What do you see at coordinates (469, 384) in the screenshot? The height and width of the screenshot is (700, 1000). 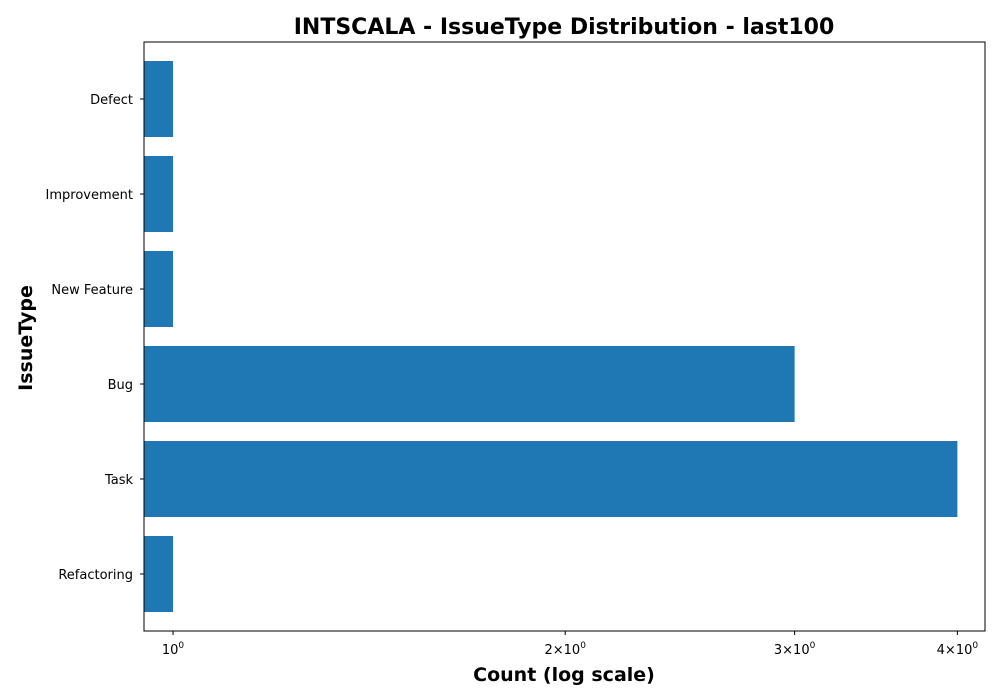 I see `bar-bug` at bounding box center [469, 384].